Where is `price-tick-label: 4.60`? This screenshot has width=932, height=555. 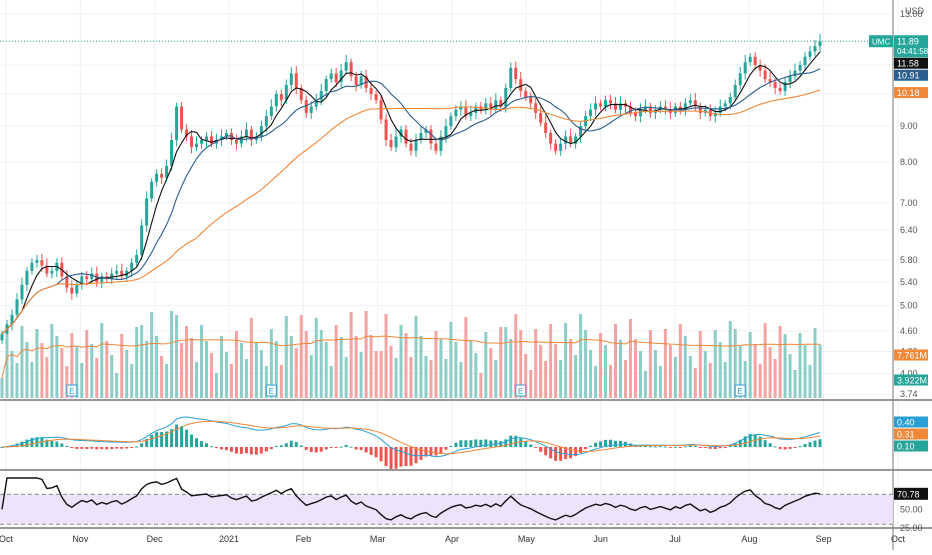
price-tick-label: 4.60 is located at coordinates (909, 331).